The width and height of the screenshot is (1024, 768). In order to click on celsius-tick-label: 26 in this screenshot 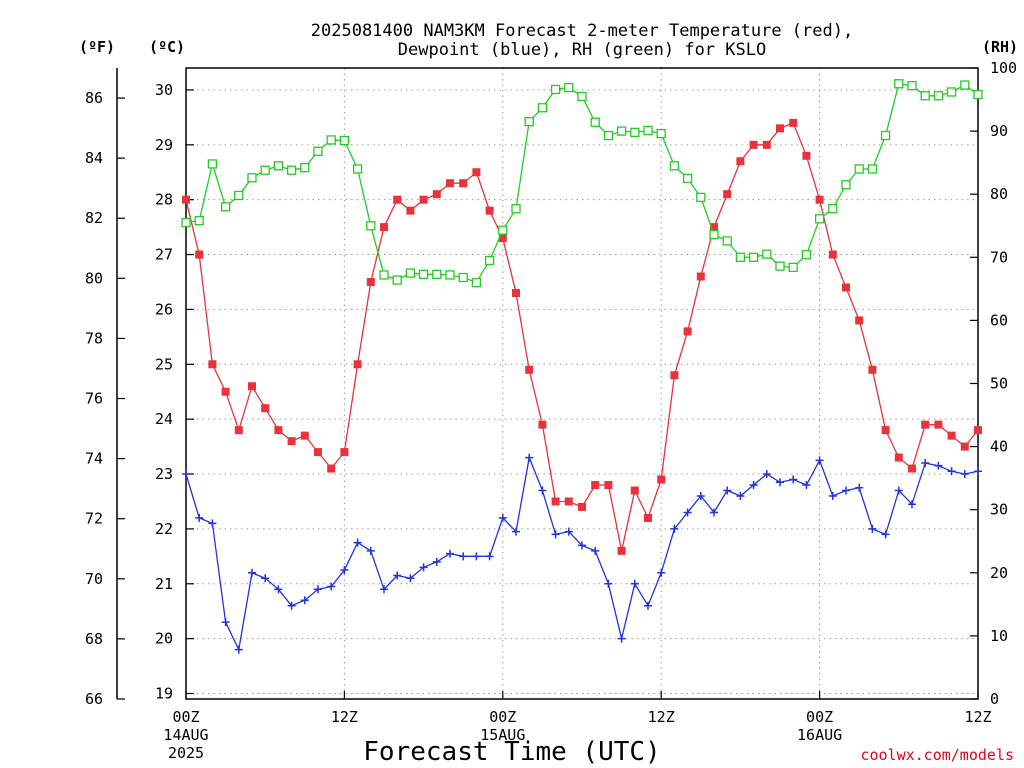, I will do `click(164, 309)`.